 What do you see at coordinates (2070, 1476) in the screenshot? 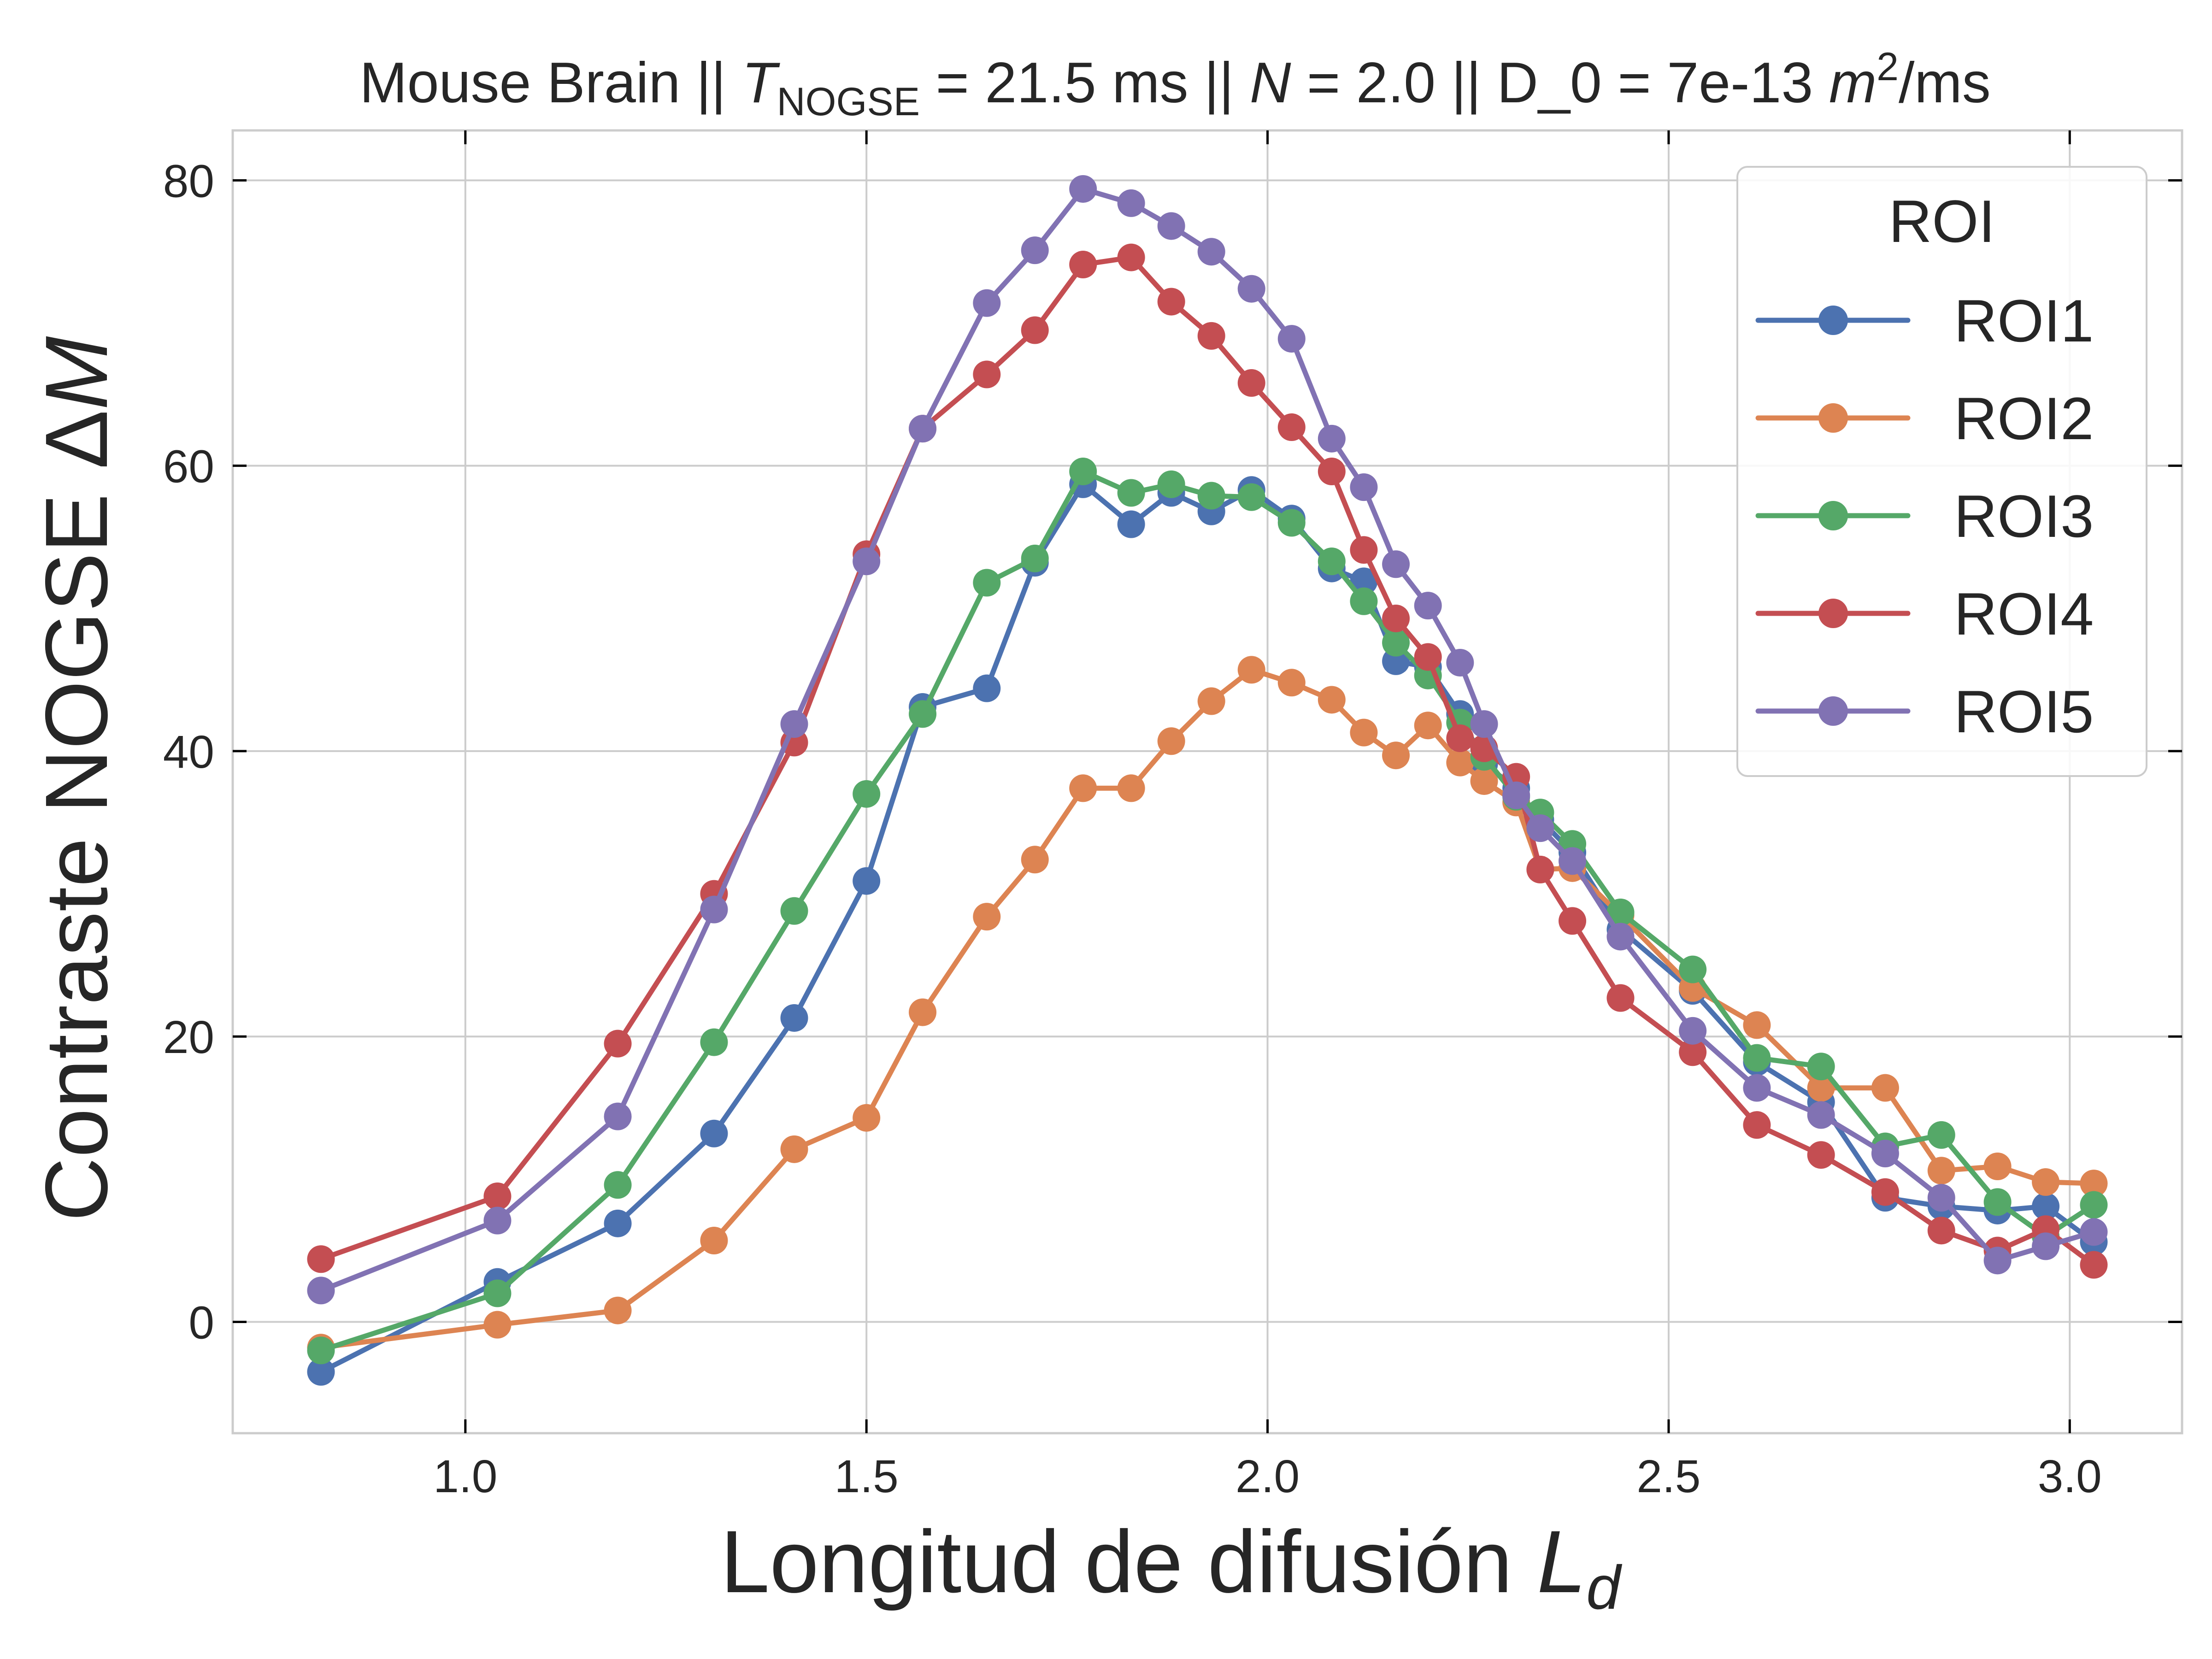
I see `x-tick-label: 3.0` at bounding box center [2070, 1476].